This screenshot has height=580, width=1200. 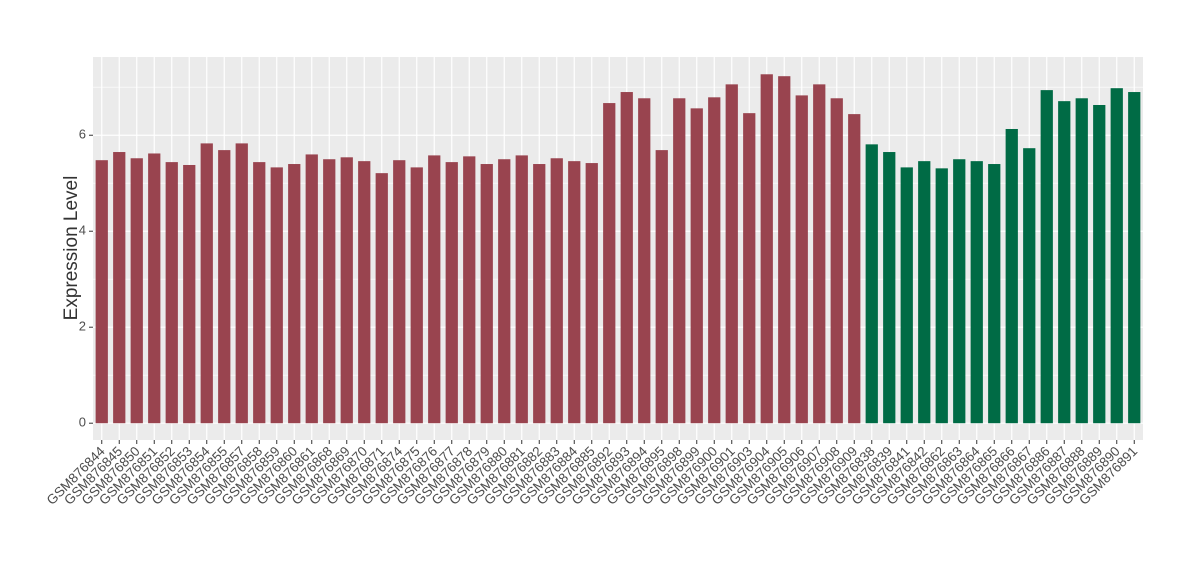 I want to click on y-axis-title: Expression Level, so click(x=71, y=248).